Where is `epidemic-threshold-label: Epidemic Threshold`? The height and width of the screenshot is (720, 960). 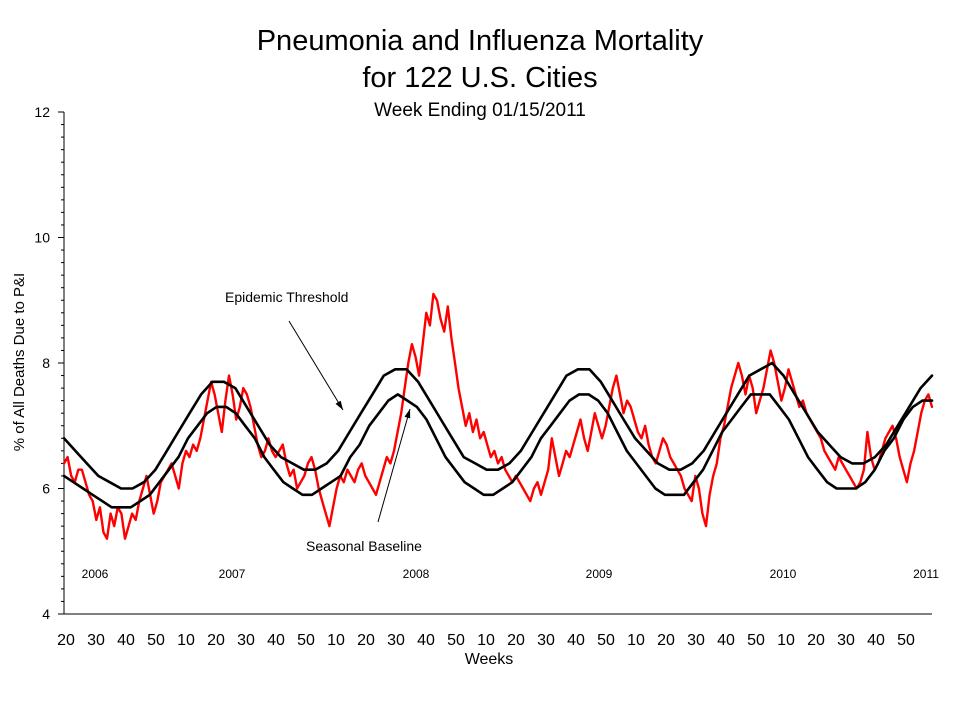
epidemic-threshold-label: Epidemic Threshold is located at coordinates (286, 297).